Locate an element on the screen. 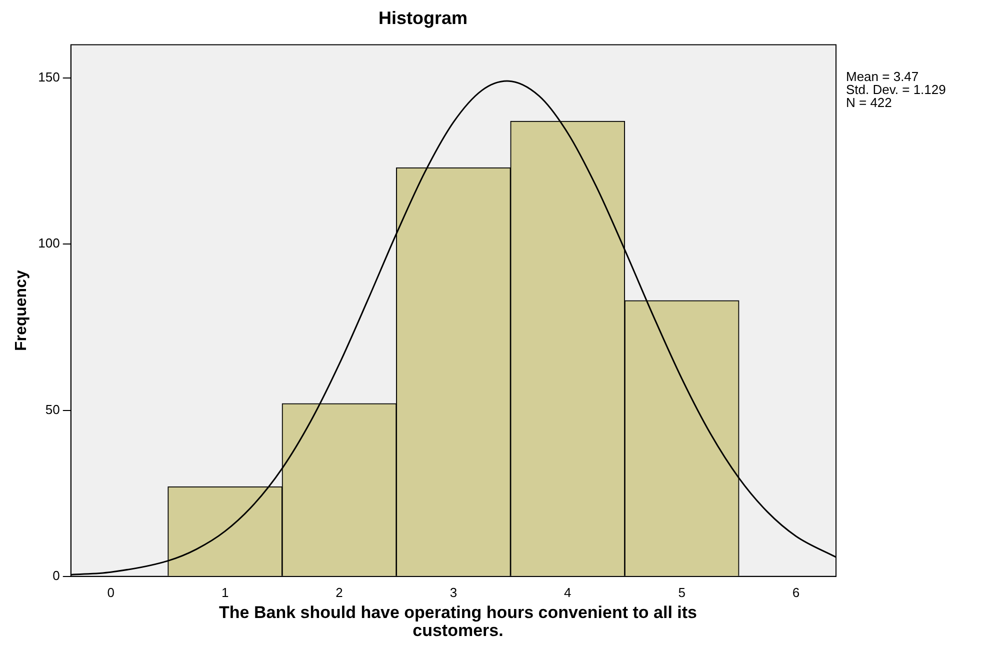 This screenshot has height=667, width=990. x-tick-label: 1 is located at coordinates (225, 592).